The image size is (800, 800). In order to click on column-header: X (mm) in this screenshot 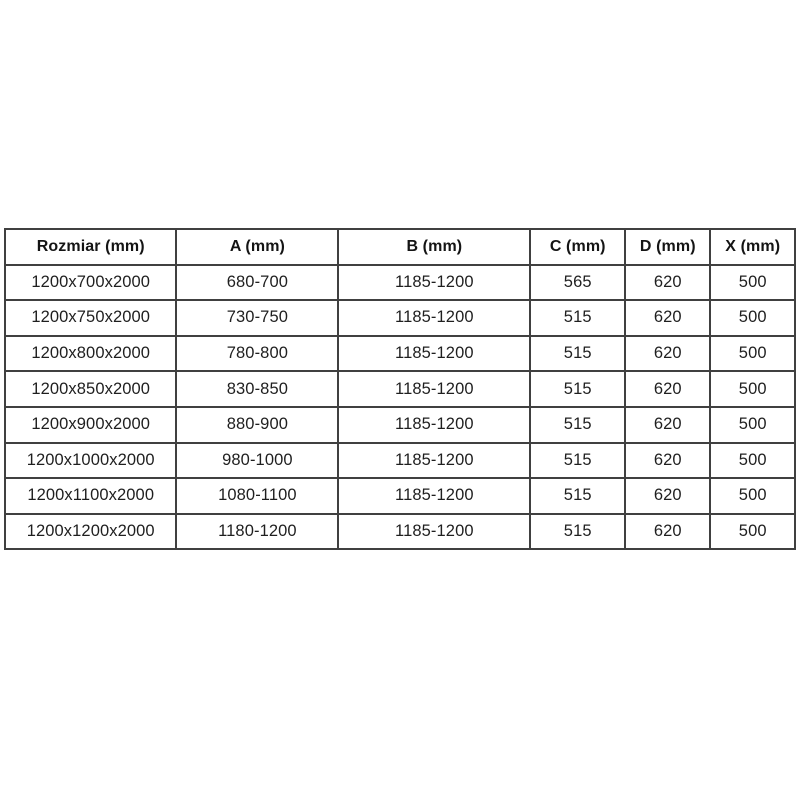, I will do `click(752, 247)`.